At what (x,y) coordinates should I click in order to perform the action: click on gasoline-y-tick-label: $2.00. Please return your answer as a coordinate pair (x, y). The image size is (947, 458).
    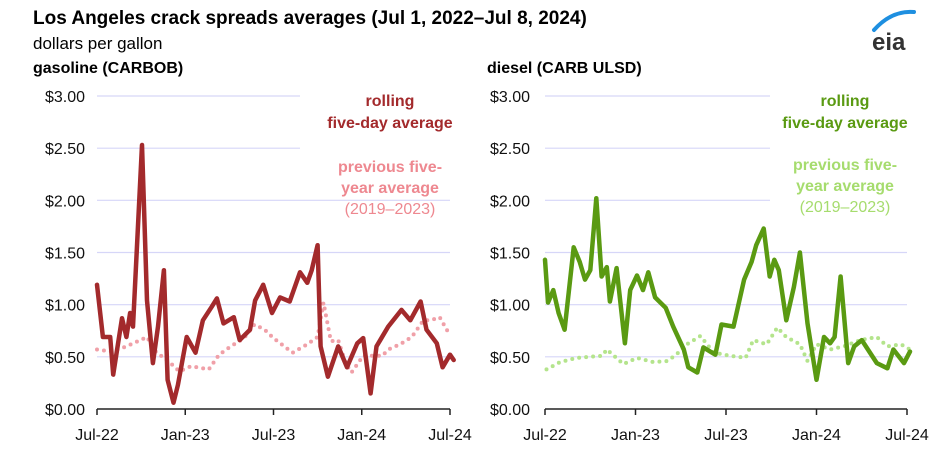
    Looking at the image, I should click on (65, 201).